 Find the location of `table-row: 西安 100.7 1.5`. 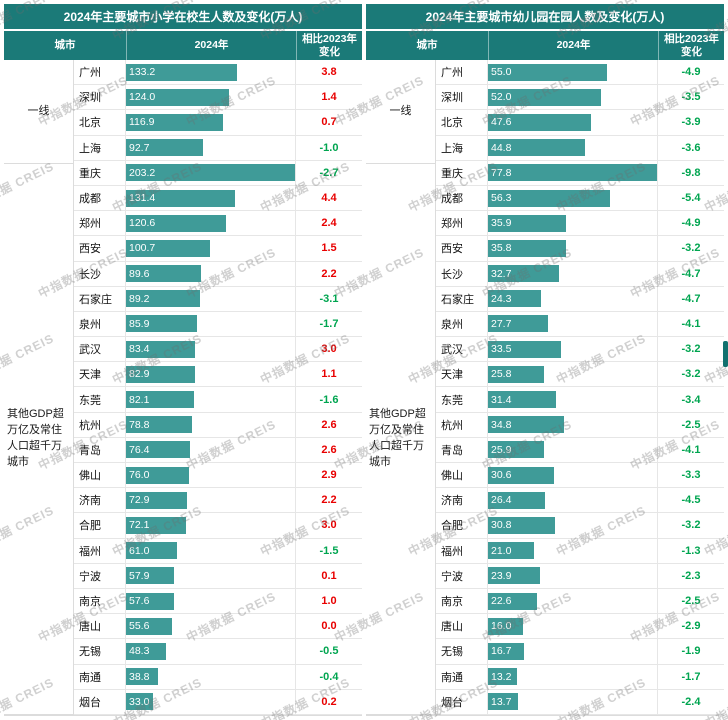

table-row: 西安 100.7 1.5 is located at coordinates (218, 249).